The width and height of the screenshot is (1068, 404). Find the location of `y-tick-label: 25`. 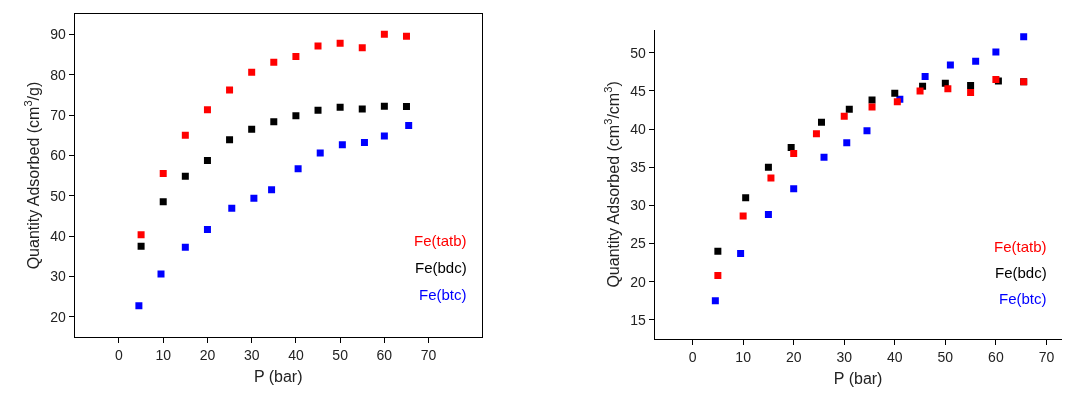

y-tick-label: 25 is located at coordinates (638, 243).